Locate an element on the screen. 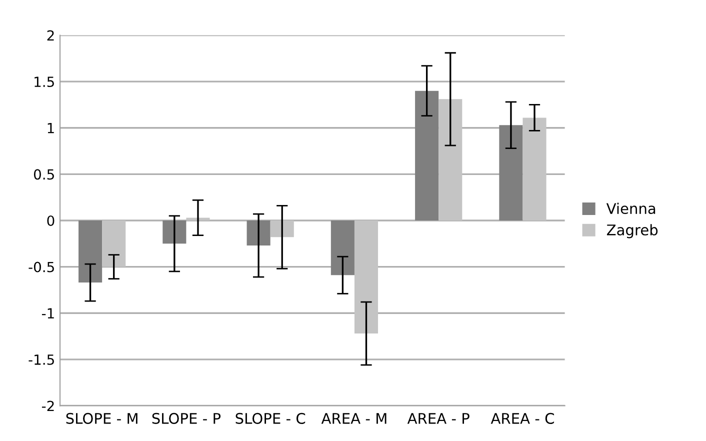  y-tick-label: -0.5 is located at coordinates (41, 267).